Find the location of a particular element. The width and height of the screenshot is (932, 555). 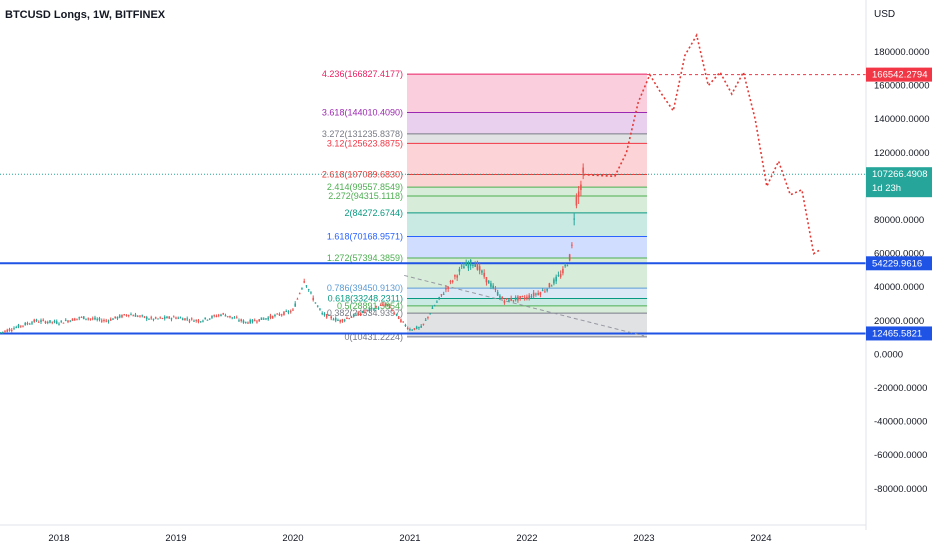

y-tick-label: 120000.0000 is located at coordinates (901, 153).